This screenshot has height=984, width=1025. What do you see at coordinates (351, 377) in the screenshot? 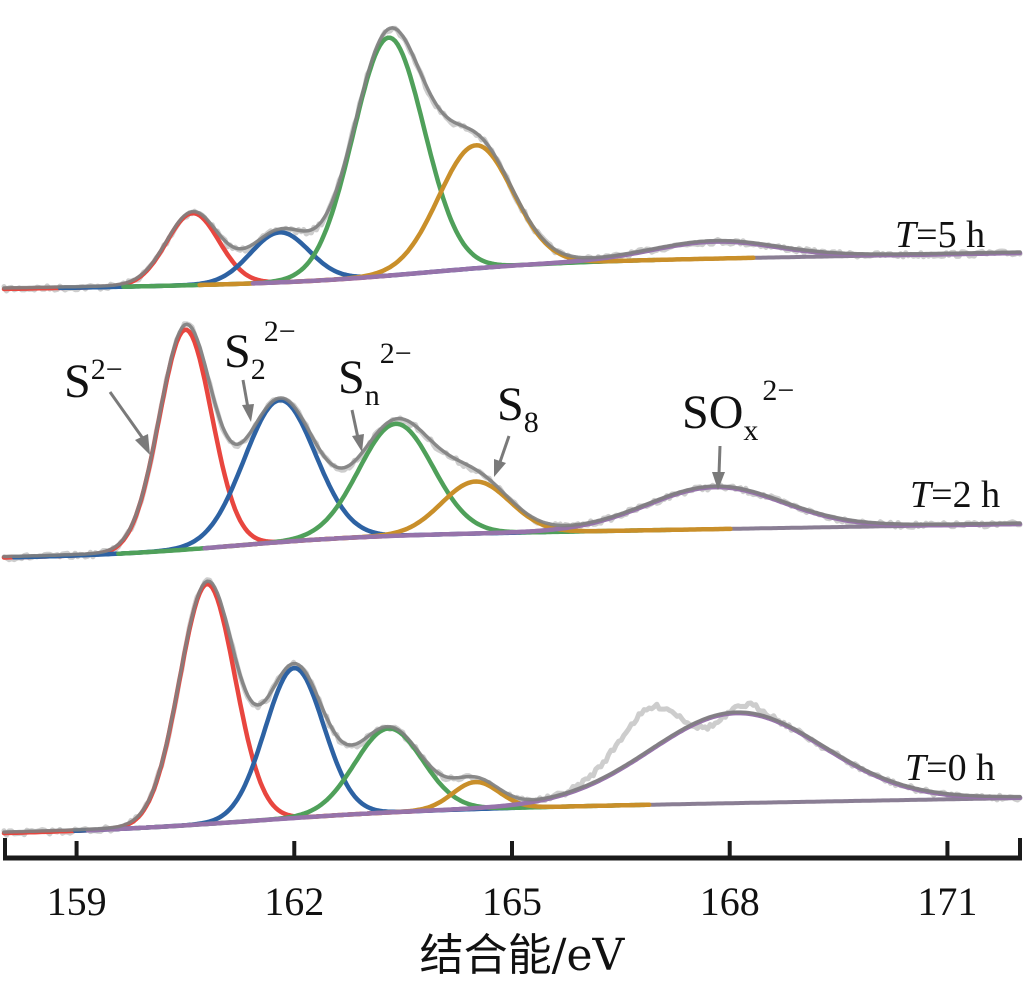
I see `annotation-snm-base: S` at bounding box center [351, 377].